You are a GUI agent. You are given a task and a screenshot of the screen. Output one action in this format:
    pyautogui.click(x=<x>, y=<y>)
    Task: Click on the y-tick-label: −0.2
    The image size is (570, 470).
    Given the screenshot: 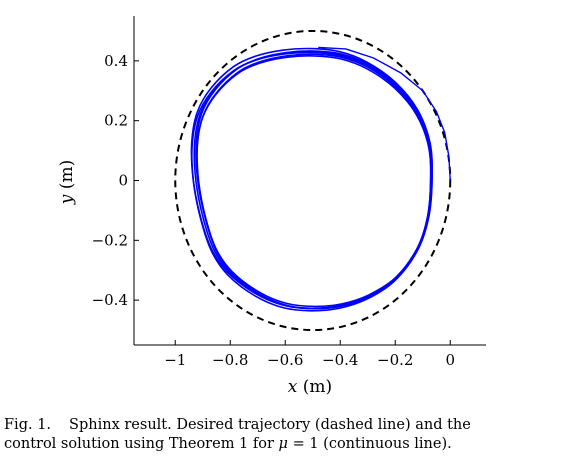 What is the action you would take?
    pyautogui.click(x=110, y=240)
    